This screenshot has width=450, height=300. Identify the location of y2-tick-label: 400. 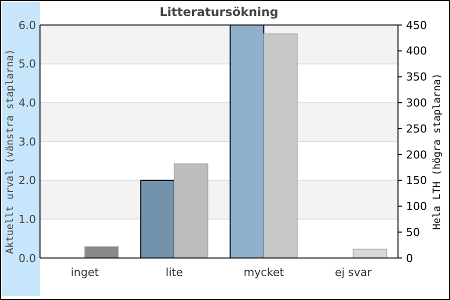
(416, 51).